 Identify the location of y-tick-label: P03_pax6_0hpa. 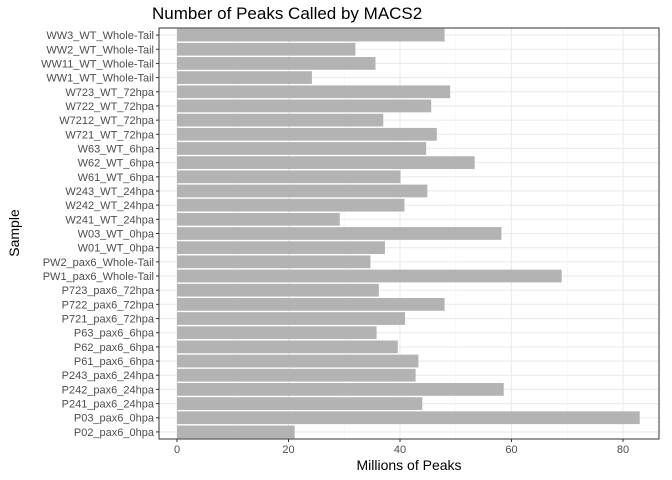
(114, 419).